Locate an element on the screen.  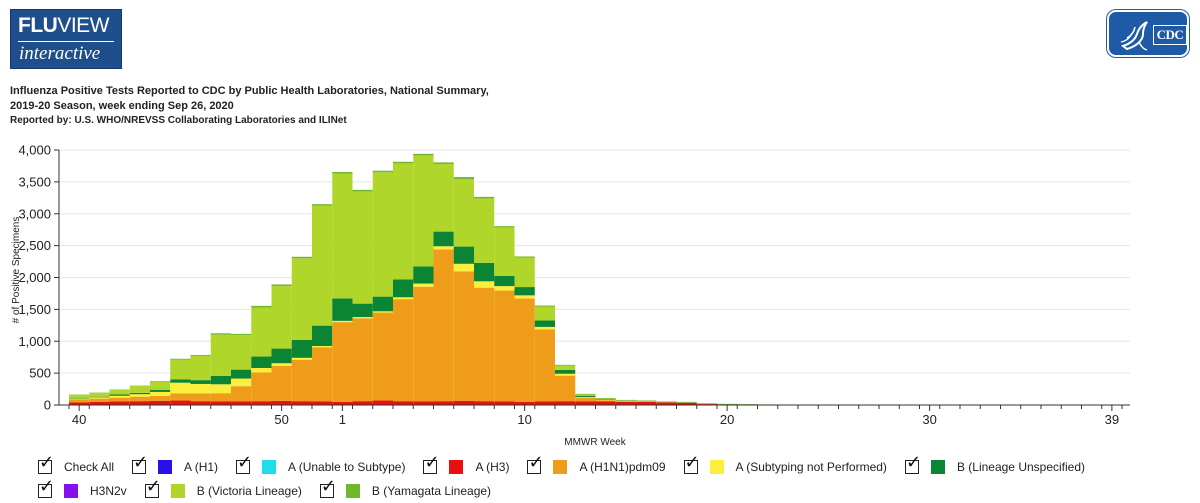
legend-item-b-victoria-lineage: ✓ B (Victoria Lineage) is located at coordinates (223, 491).